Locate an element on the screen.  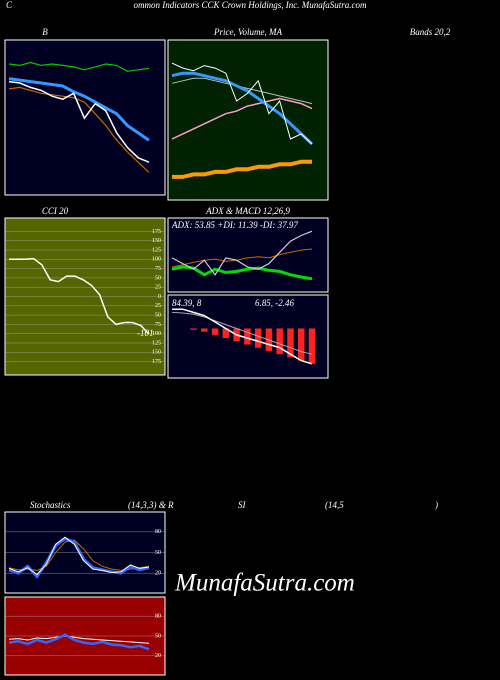
stats-label: ADX: 53.85 +DI: 11.39 -DI: 37.97 is located at coordinates (234, 225).